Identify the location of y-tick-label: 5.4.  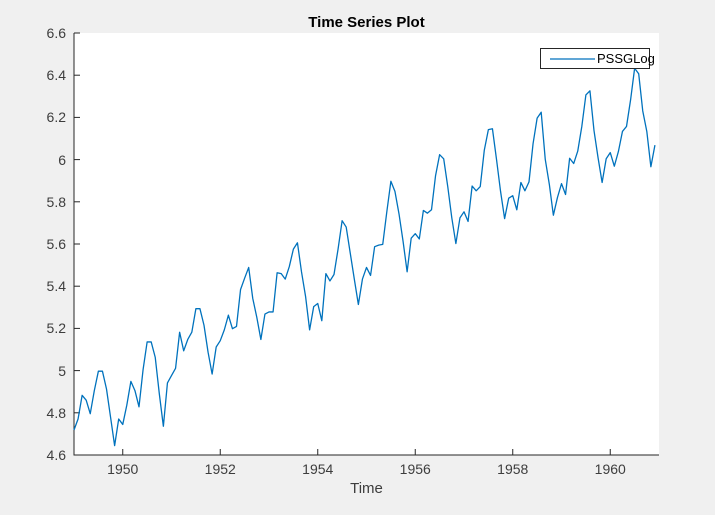
(56, 286).